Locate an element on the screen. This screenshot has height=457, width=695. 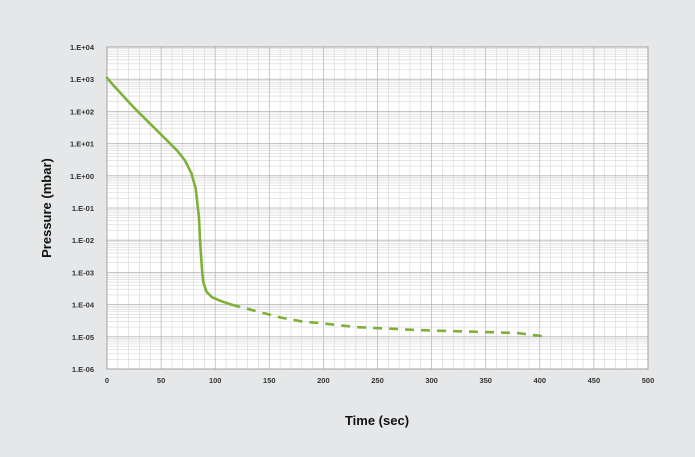
y-tick-label: 1.E+00 is located at coordinates (82, 176).